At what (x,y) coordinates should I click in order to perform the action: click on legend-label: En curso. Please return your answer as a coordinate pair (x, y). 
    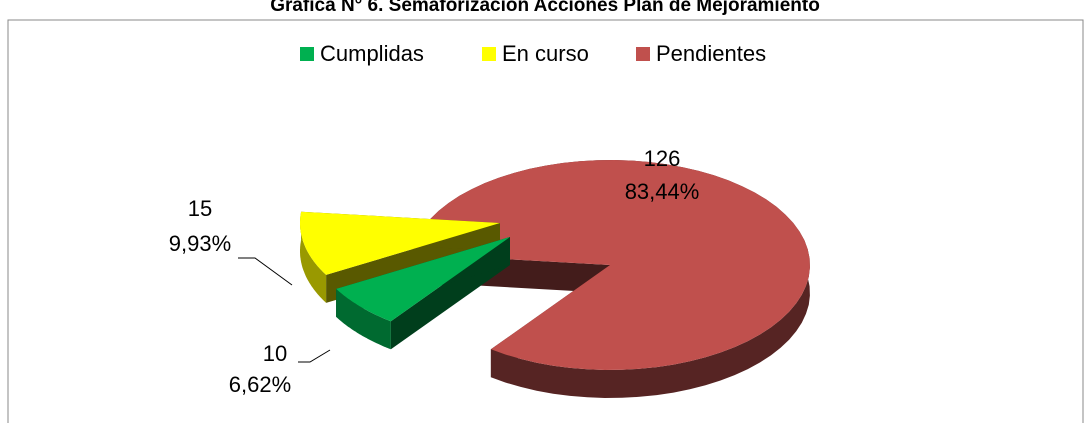
    Looking at the image, I should click on (545, 53).